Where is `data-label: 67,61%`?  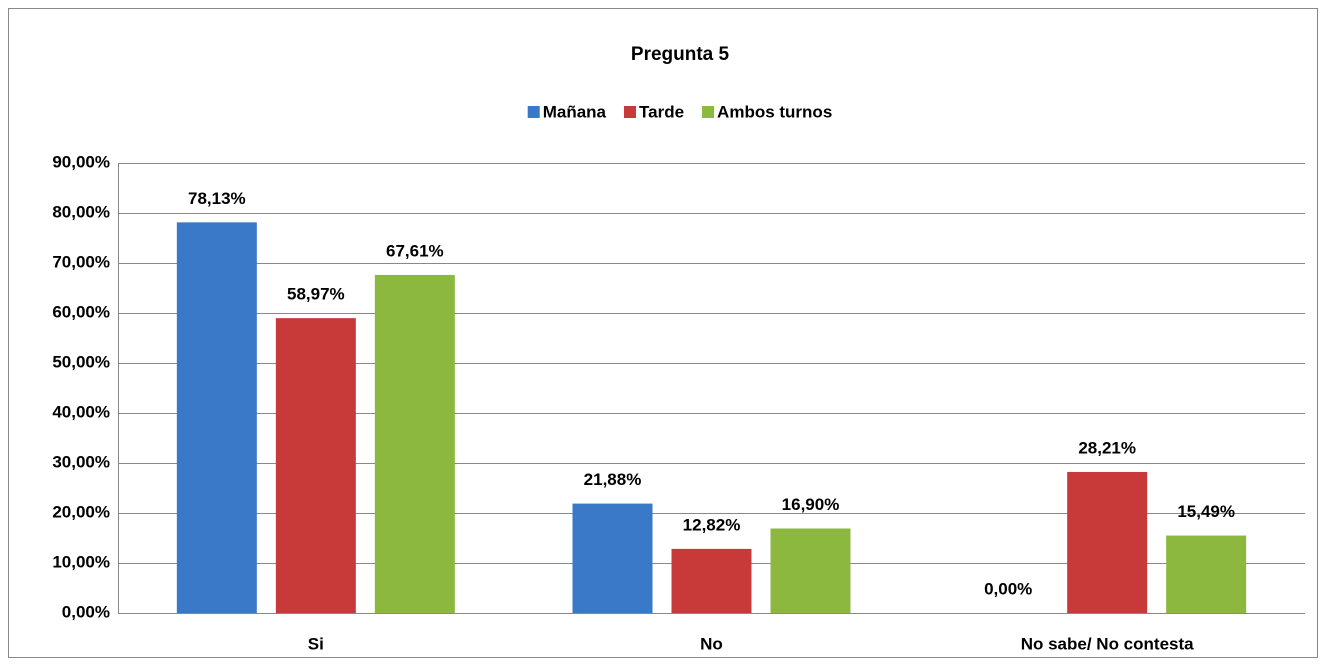
data-label: 67,61% is located at coordinates (415, 250).